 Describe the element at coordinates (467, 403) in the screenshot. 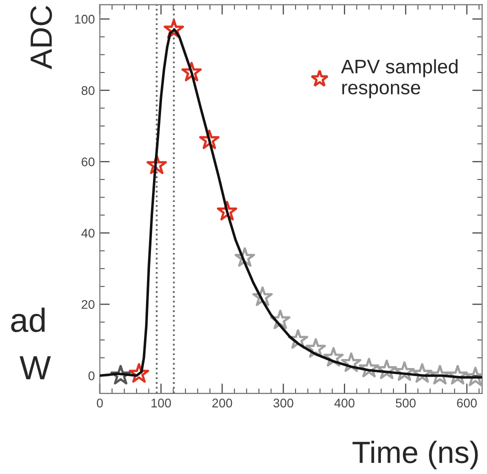

I see `x-tick-label: 600` at that location.